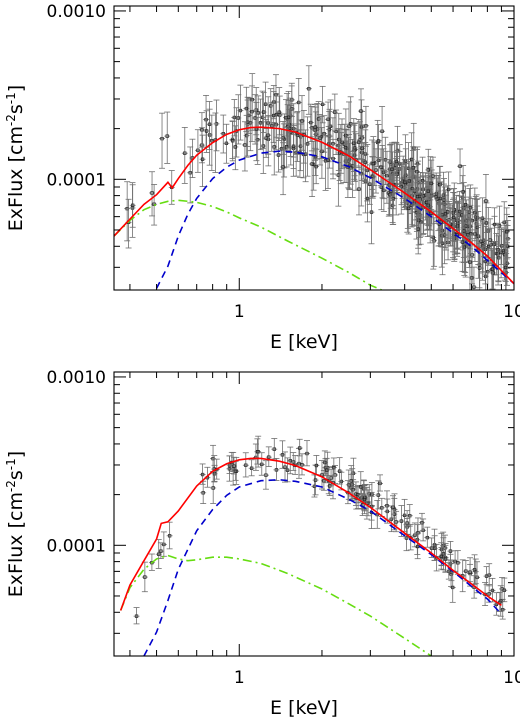  I want to click on y-tick-label: 0.0001, so click(76, 546).